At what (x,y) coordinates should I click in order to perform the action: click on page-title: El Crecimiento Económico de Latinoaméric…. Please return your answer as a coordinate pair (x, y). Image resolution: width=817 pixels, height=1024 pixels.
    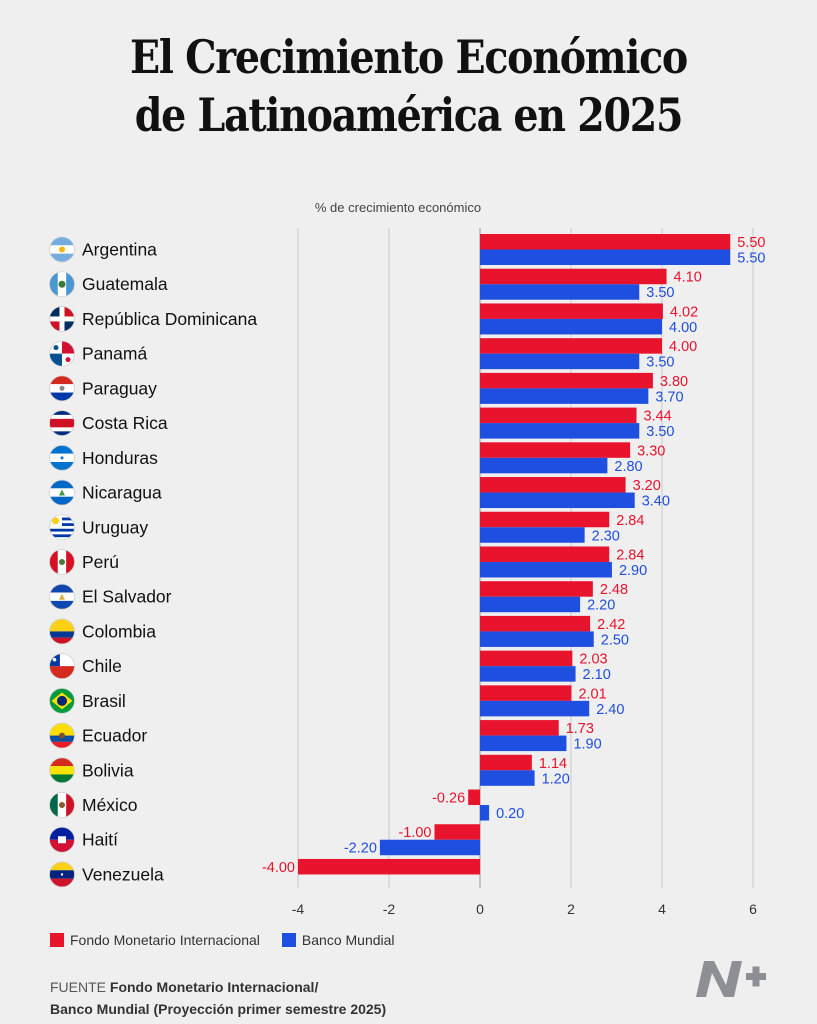
    Looking at the image, I should click on (408, 86).